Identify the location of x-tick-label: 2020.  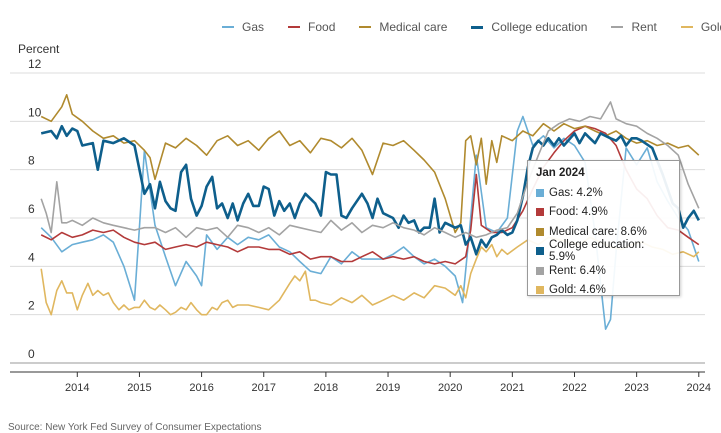
(450, 388).